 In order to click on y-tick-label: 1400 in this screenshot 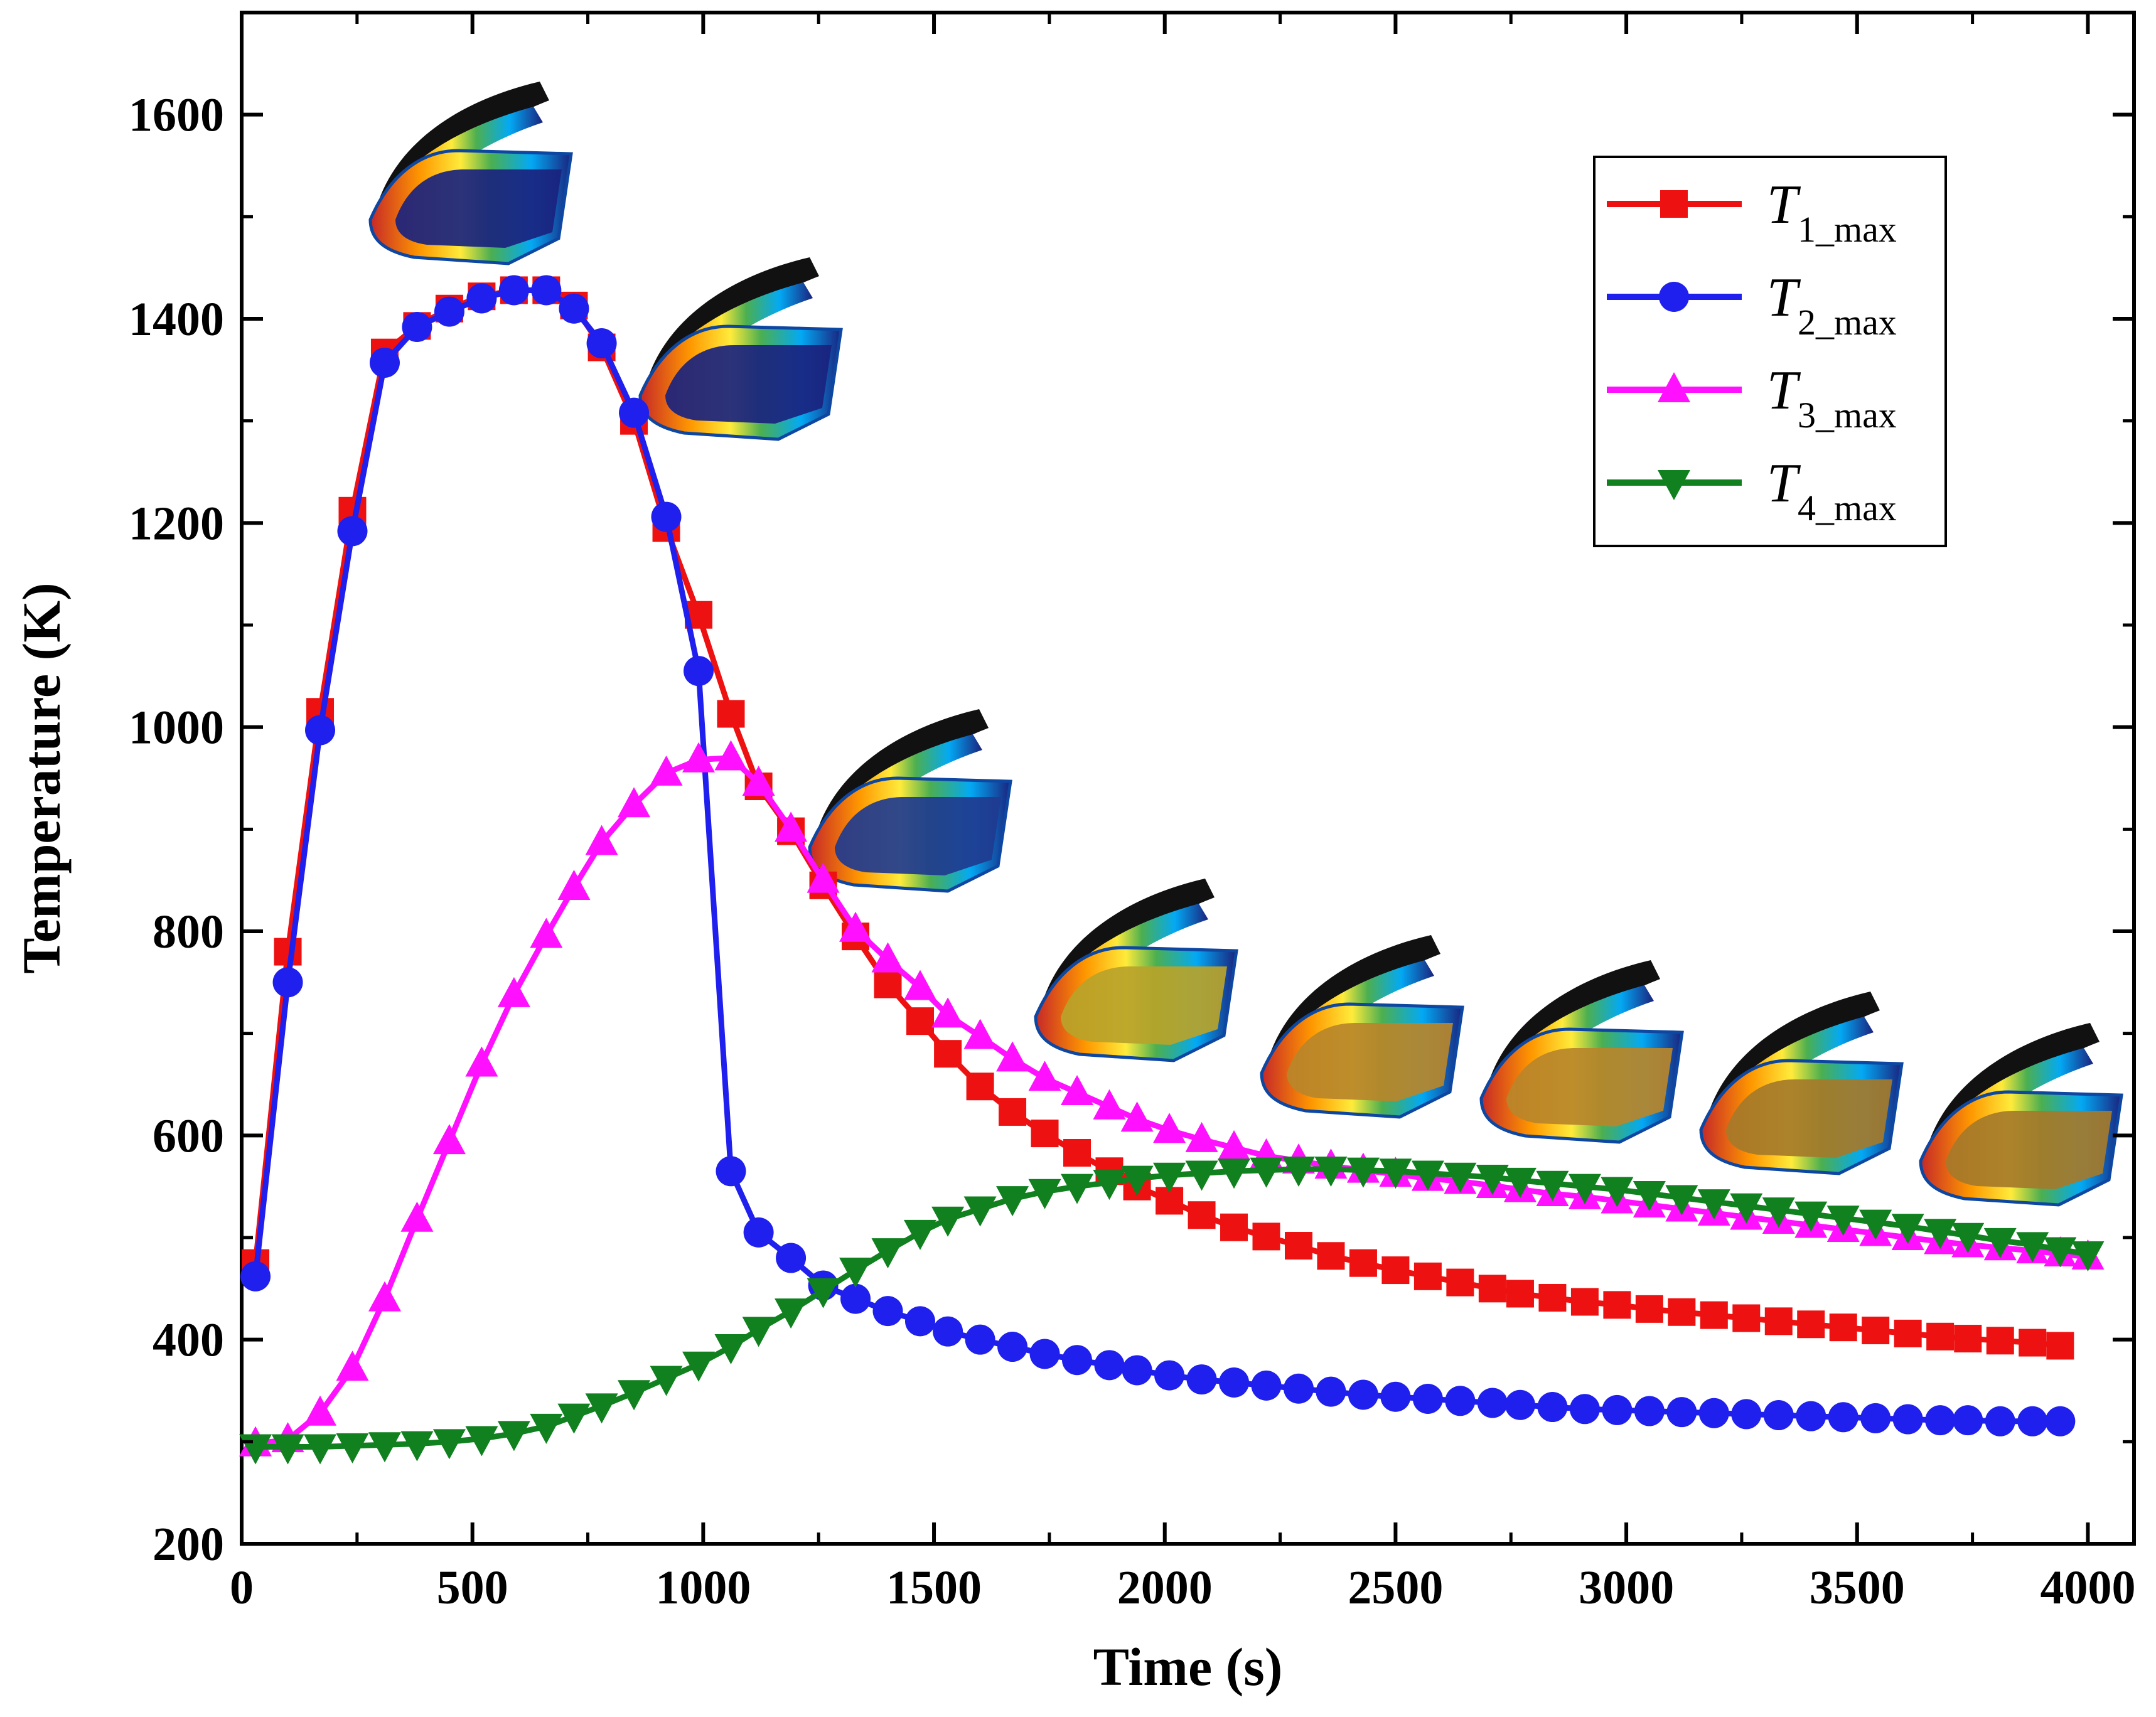, I will do `click(176, 319)`.